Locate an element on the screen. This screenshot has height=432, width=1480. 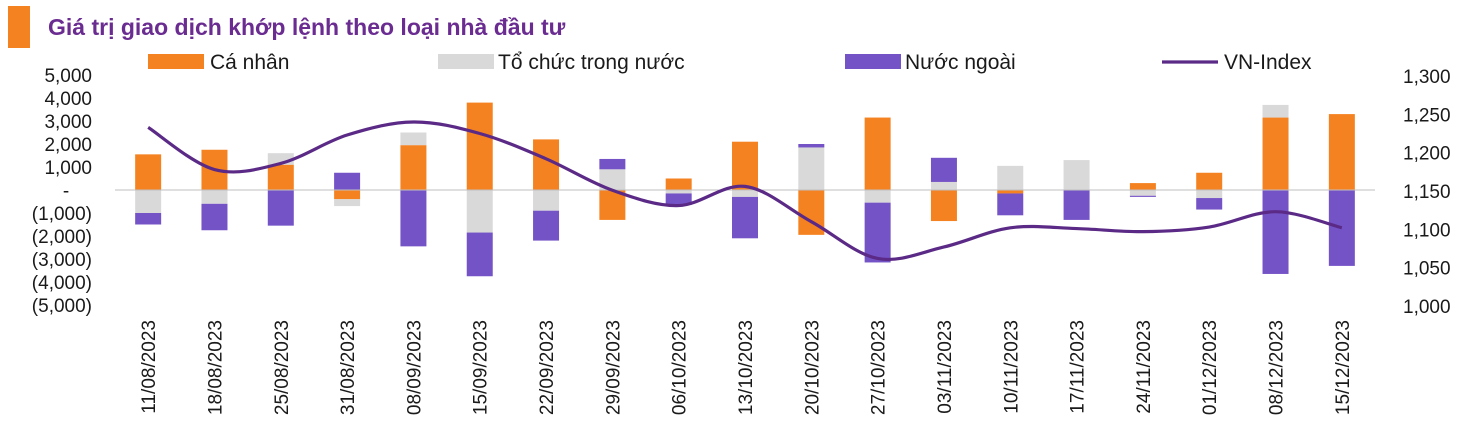
x-tick-label: 31/08/2023 is located at coordinates (348, 367).